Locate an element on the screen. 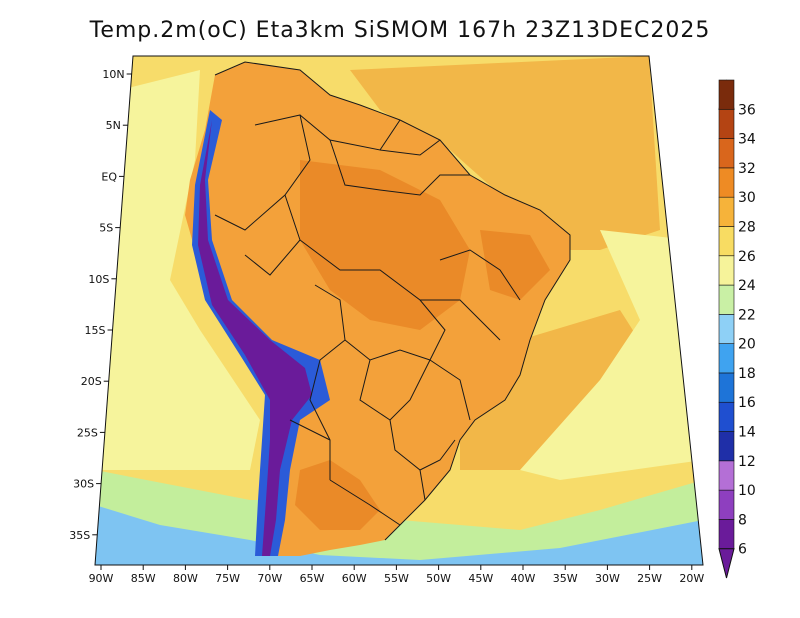  latitude-axis: 10N 5N EQ 5S 10S 15S 20S 25S 30S 35S is located at coordinates (100, 305).